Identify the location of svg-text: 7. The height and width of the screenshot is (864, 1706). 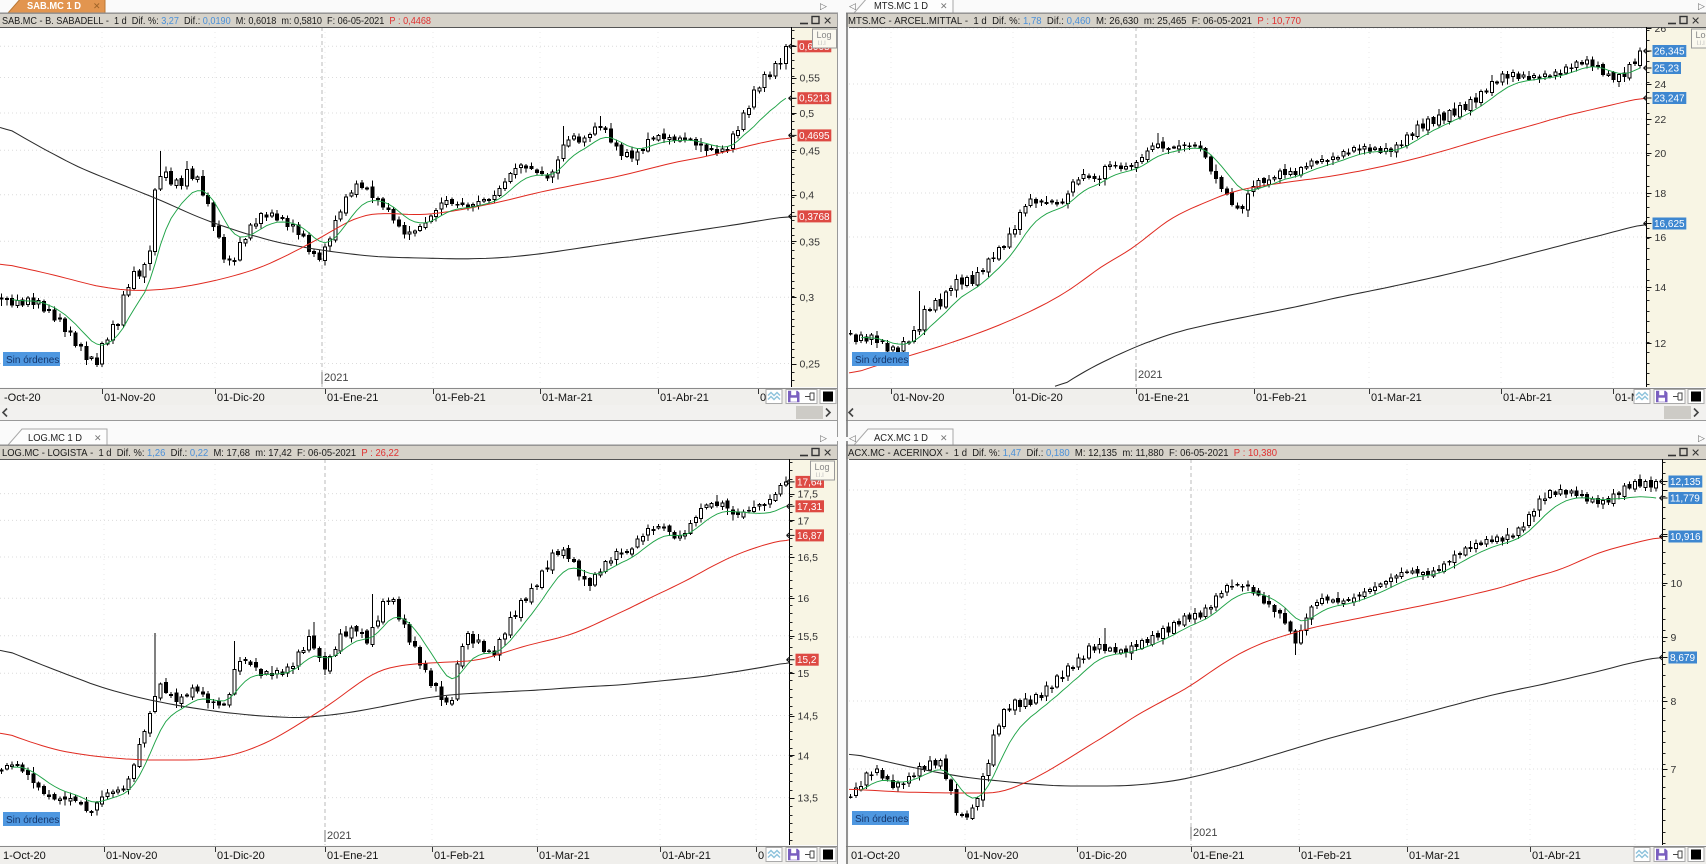
(1674, 770).